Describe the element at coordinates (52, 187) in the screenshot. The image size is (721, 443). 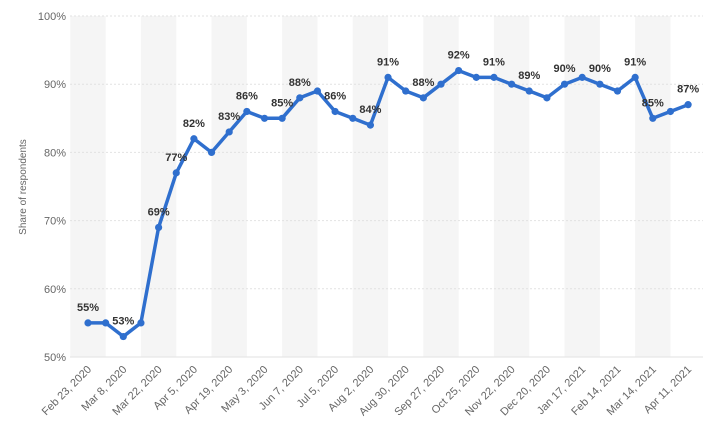
I see `y-axis-ticks: 50% 60% 70% 80% 90% 100%` at that location.